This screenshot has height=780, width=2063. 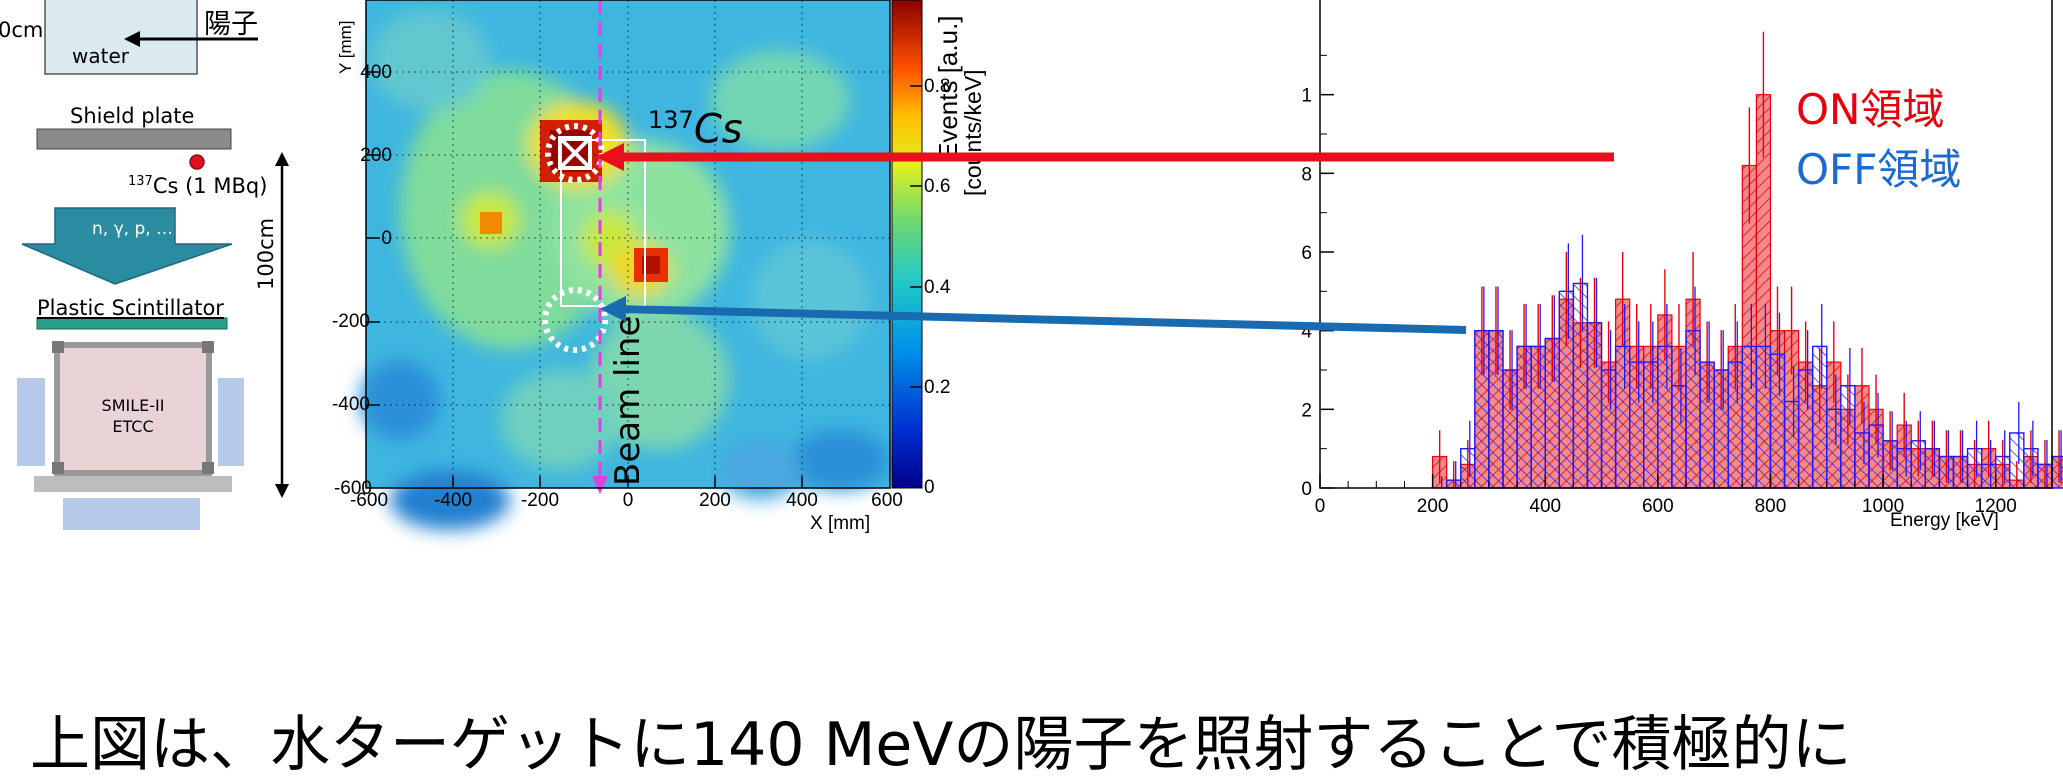 I want to click on plastic-scintillator, so click(x=132, y=323).